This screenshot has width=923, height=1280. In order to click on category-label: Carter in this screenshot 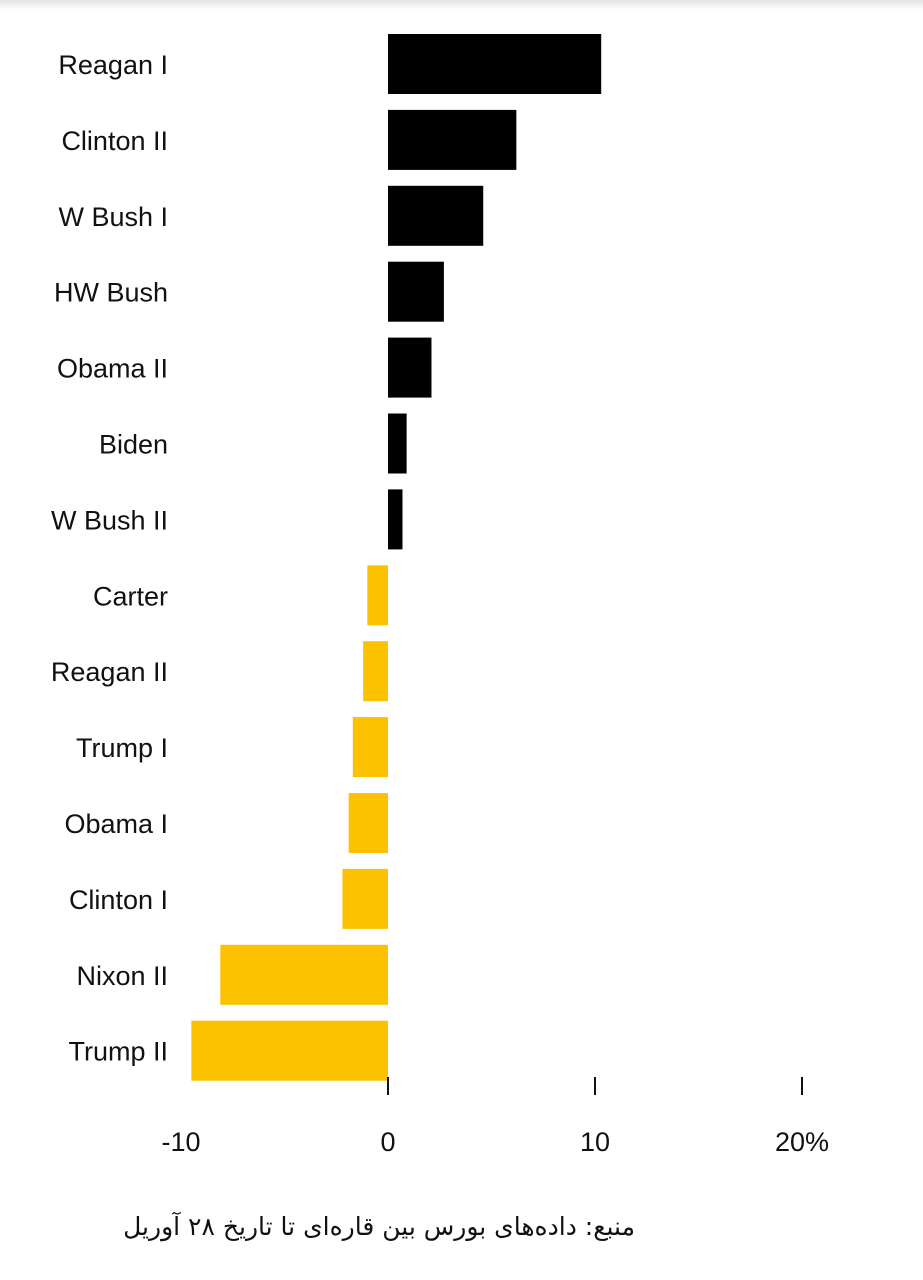, I will do `click(130, 596)`.